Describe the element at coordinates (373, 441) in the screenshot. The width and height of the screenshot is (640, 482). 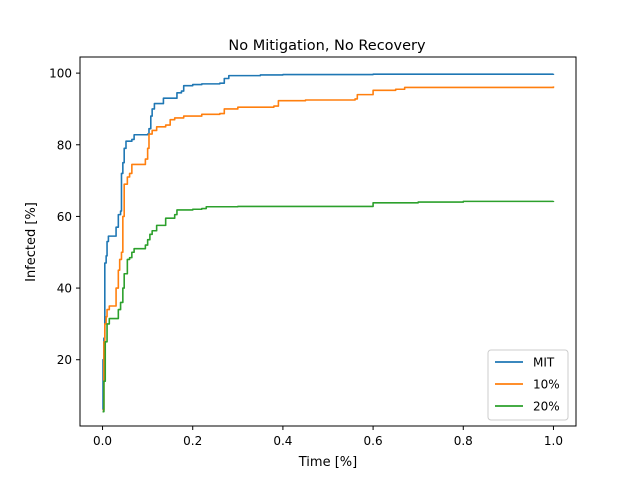
I see `x-tick-label: 0.6` at that location.